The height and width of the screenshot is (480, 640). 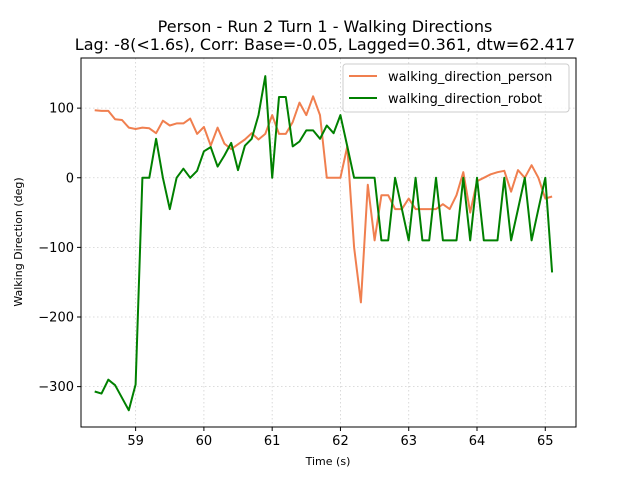 I want to click on x-tick-label: 59, so click(x=135, y=441).